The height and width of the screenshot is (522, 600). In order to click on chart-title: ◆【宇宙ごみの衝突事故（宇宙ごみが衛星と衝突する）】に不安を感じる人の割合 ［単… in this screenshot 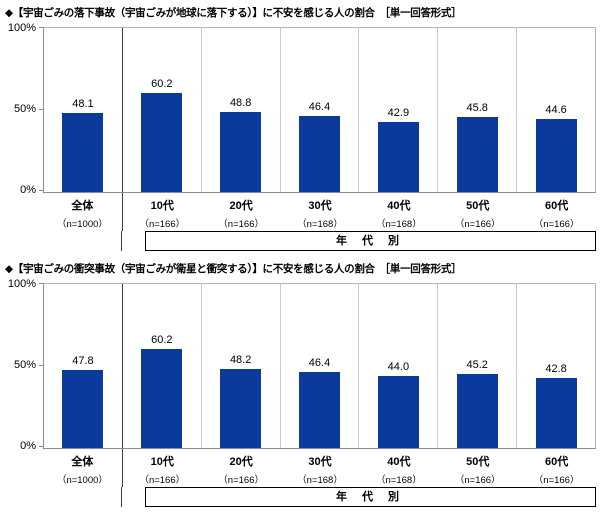, I will do `click(233, 269)`.